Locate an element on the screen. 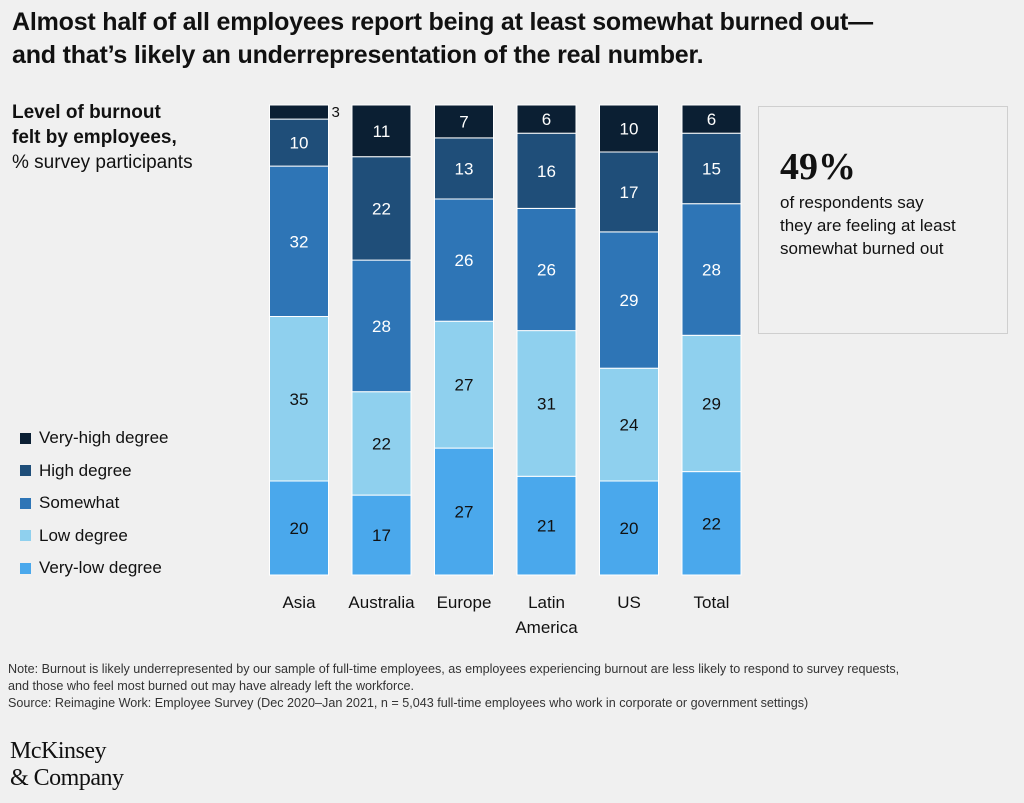  legend-item-high: High degree is located at coordinates (94, 471).